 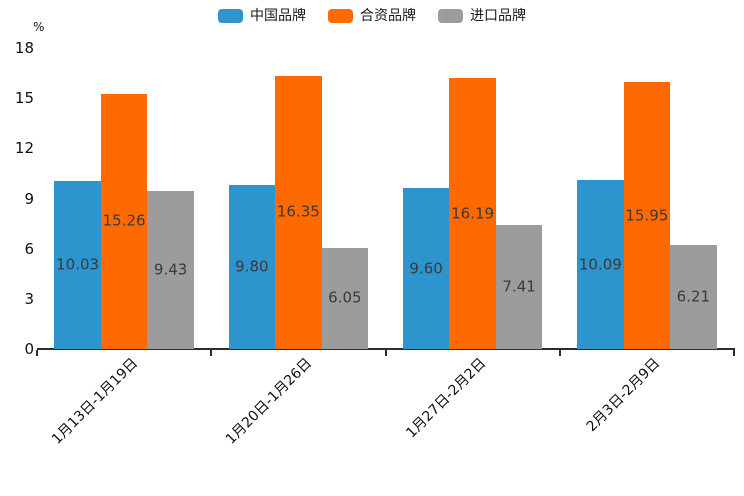 What do you see at coordinates (388, 16) in the screenshot?
I see `legend-item-label: 合资品牌` at bounding box center [388, 16].